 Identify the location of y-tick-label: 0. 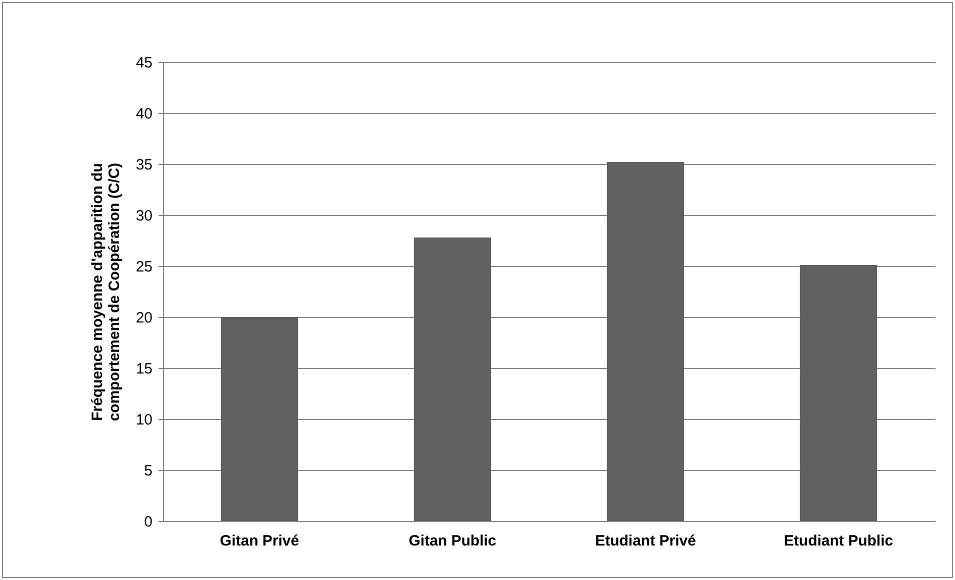
(148, 522).